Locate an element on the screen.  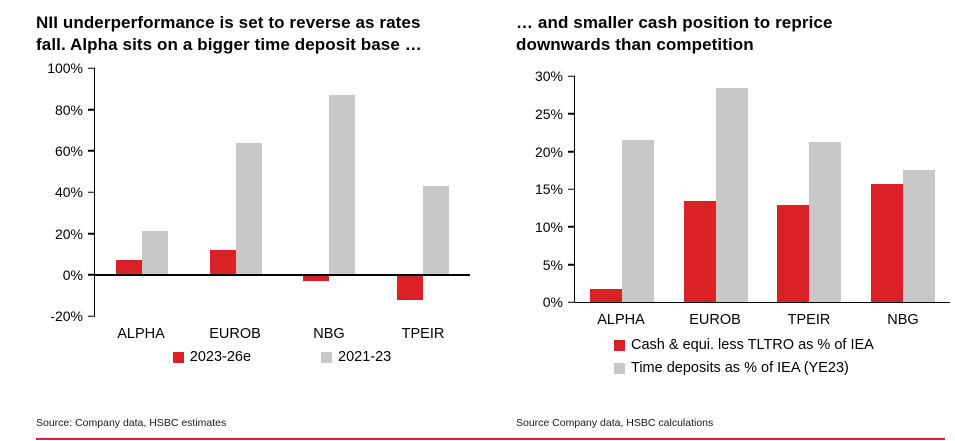
bar-nbg-2023-26e is located at coordinates (316, 278).